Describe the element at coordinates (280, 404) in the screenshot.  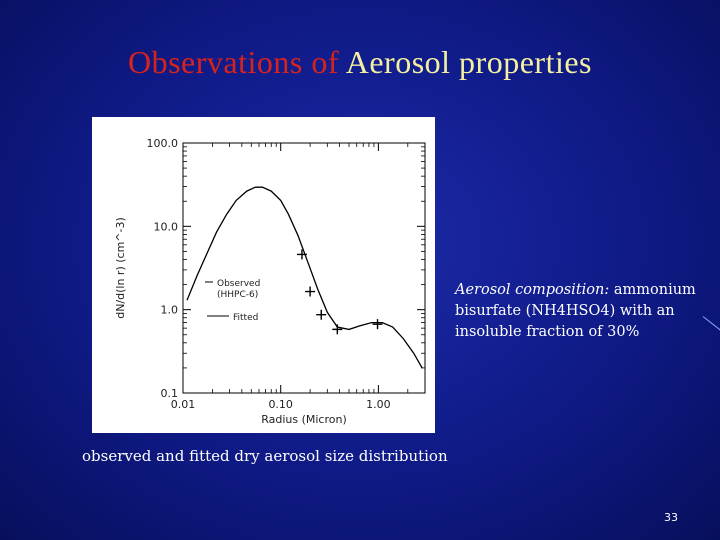
I see `x-tick-label: 0.10` at that location.